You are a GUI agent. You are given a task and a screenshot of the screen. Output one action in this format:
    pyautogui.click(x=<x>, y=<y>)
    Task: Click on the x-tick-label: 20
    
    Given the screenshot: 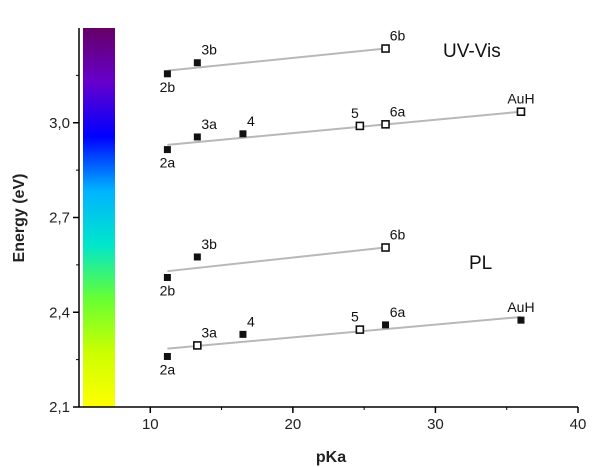 What is the action you would take?
    pyautogui.click(x=293, y=424)
    